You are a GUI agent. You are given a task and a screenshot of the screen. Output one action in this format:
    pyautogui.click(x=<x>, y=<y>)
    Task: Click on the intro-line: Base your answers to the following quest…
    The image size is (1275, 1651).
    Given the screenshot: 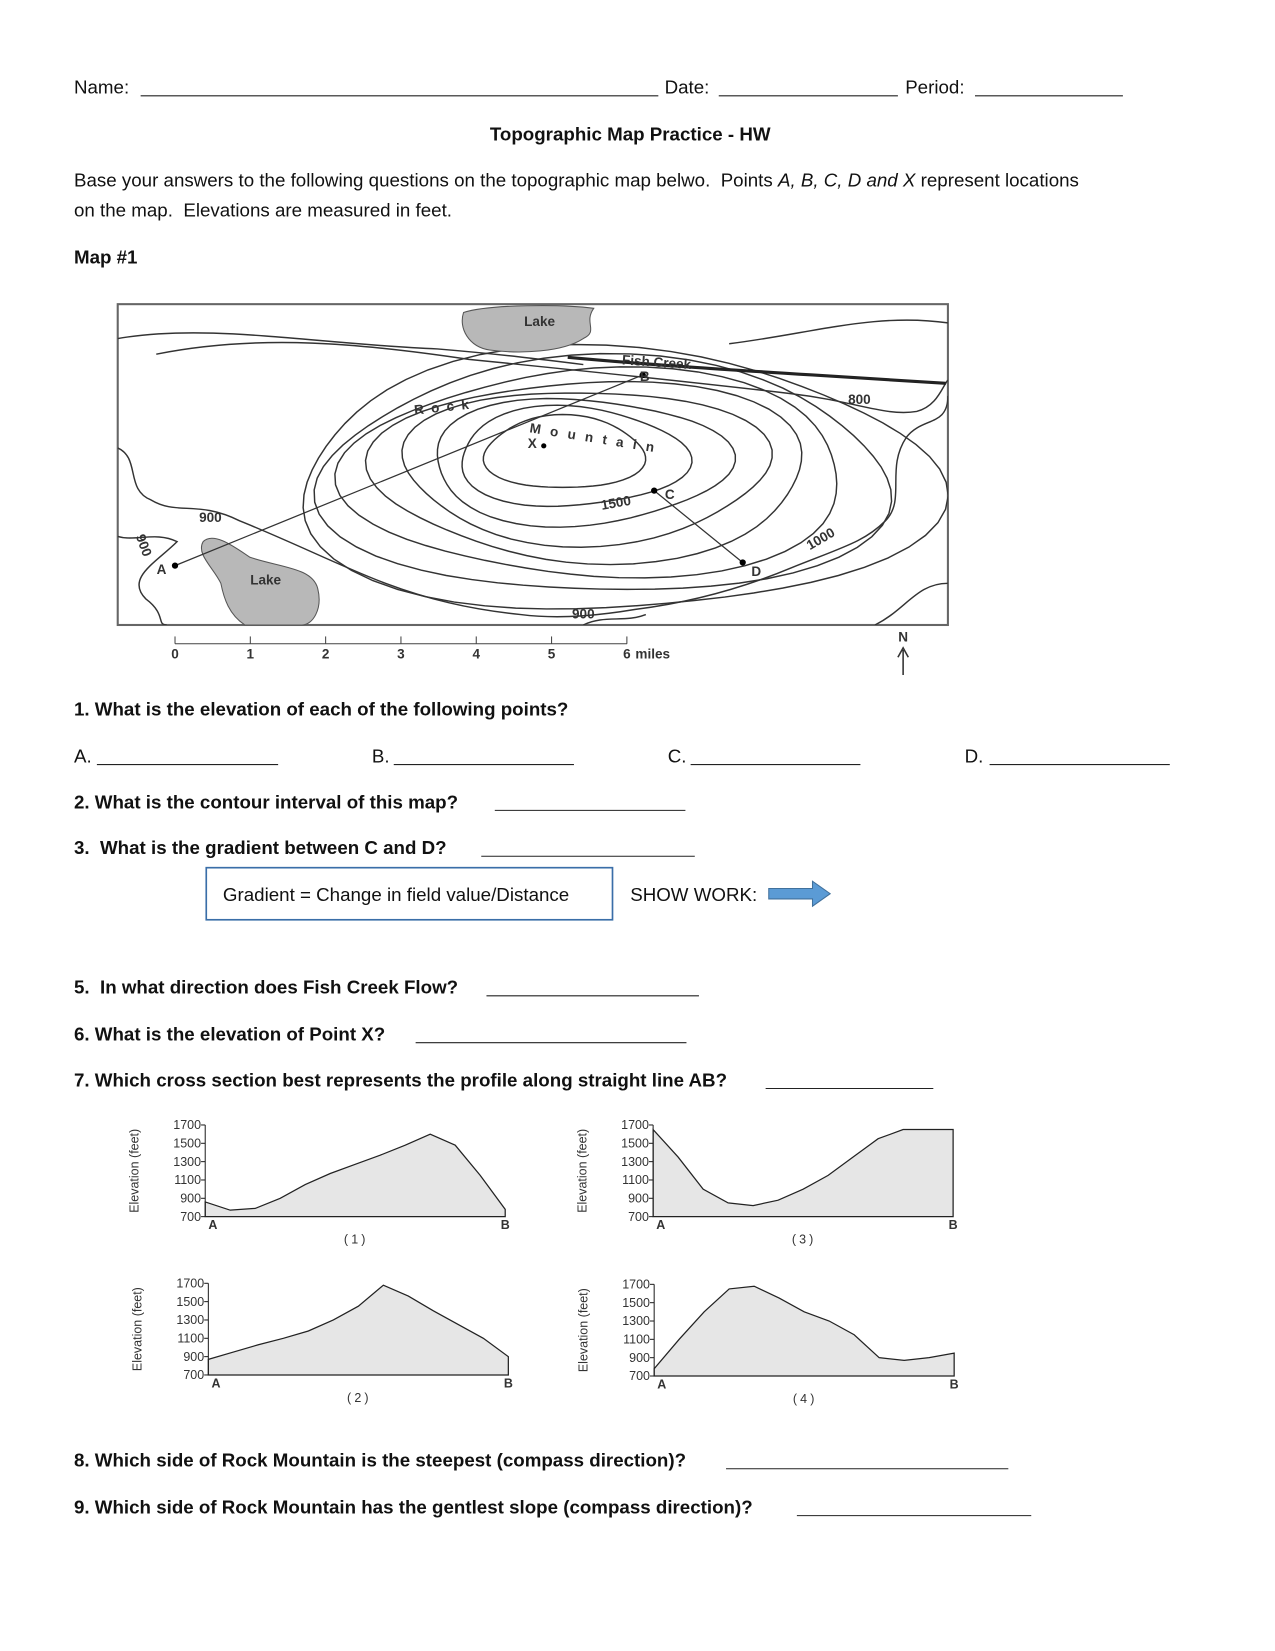 What is the action you would take?
    pyautogui.click(x=576, y=179)
    